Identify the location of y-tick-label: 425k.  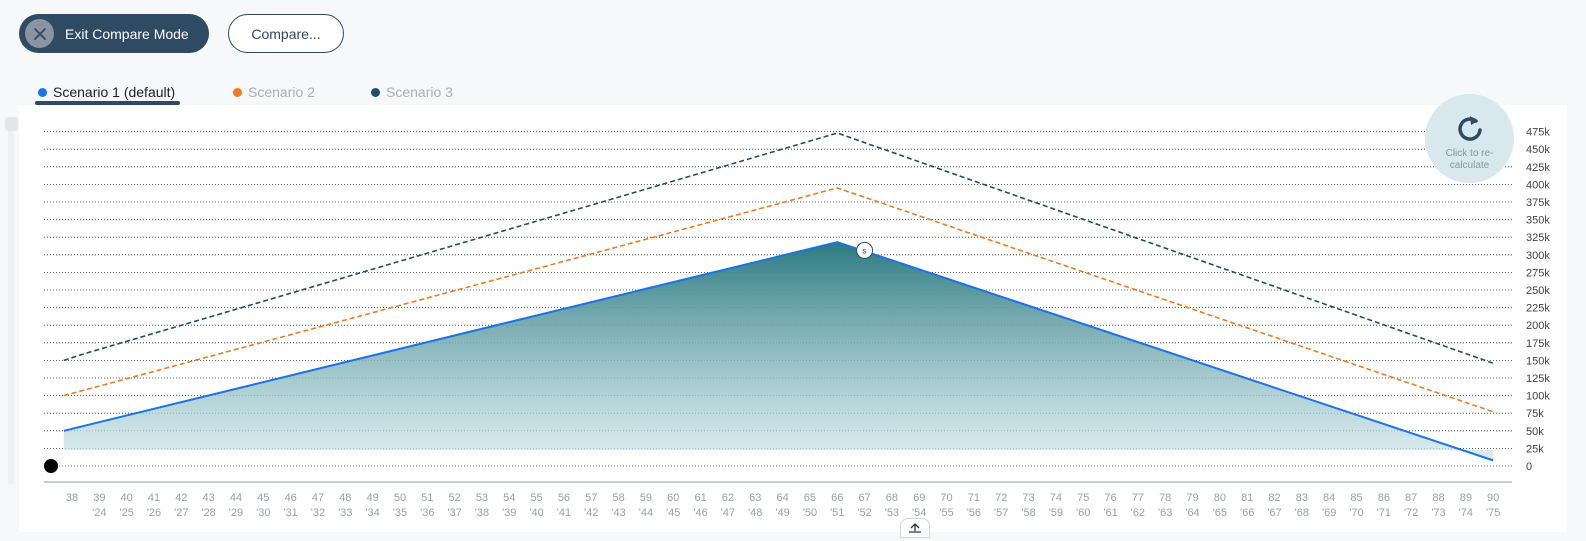
(1538, 168).